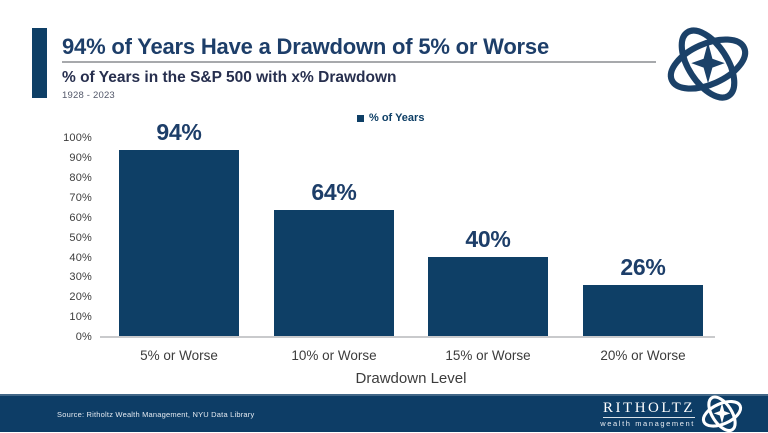  I want to click on footer-brand: RITHOLTZ wealth management, so click(672, 414).